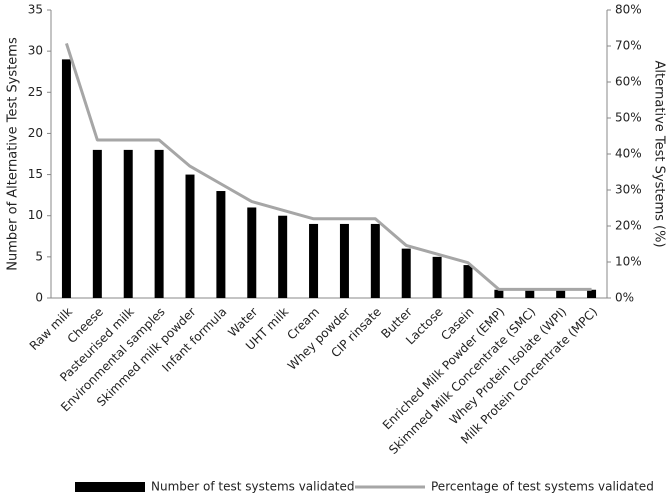 The height and width of the screenshot is (497, 671). I want to click on y2-tick-label: 50%, so click(628, 118).